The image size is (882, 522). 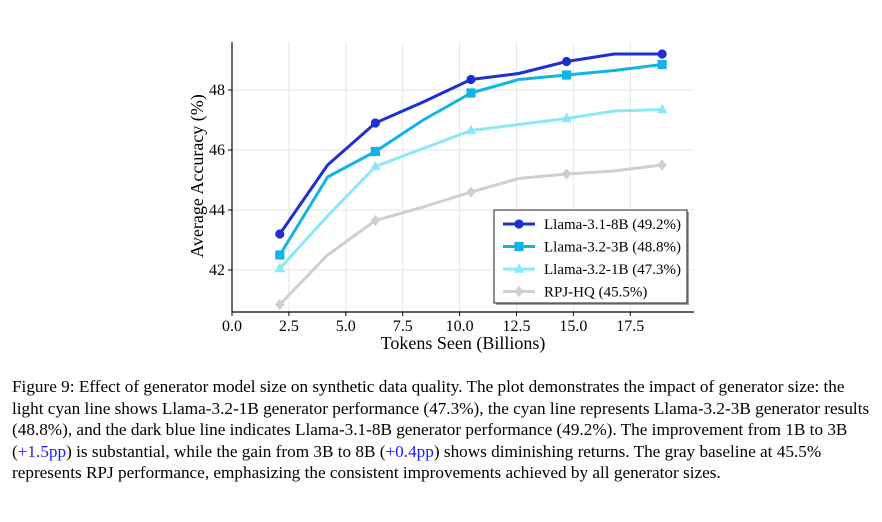 I want to click on legend-item-1: Llama-3.2-3B (48.8%), so click(x=592, y=248).